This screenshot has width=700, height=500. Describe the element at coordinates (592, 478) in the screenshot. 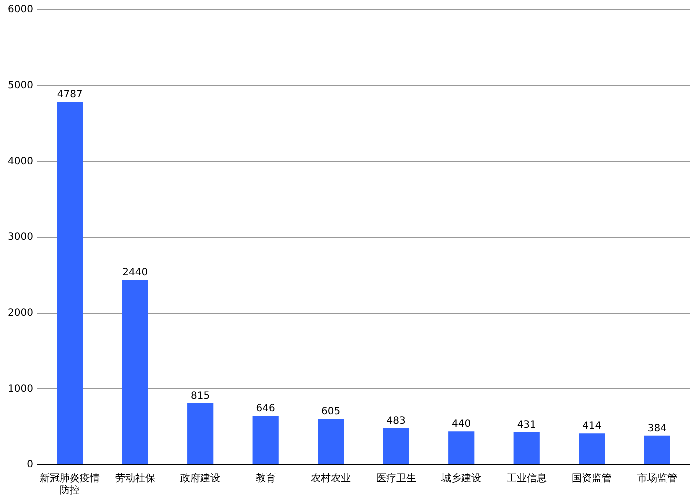

I see `x-tick-label: 国资监管` at that location.